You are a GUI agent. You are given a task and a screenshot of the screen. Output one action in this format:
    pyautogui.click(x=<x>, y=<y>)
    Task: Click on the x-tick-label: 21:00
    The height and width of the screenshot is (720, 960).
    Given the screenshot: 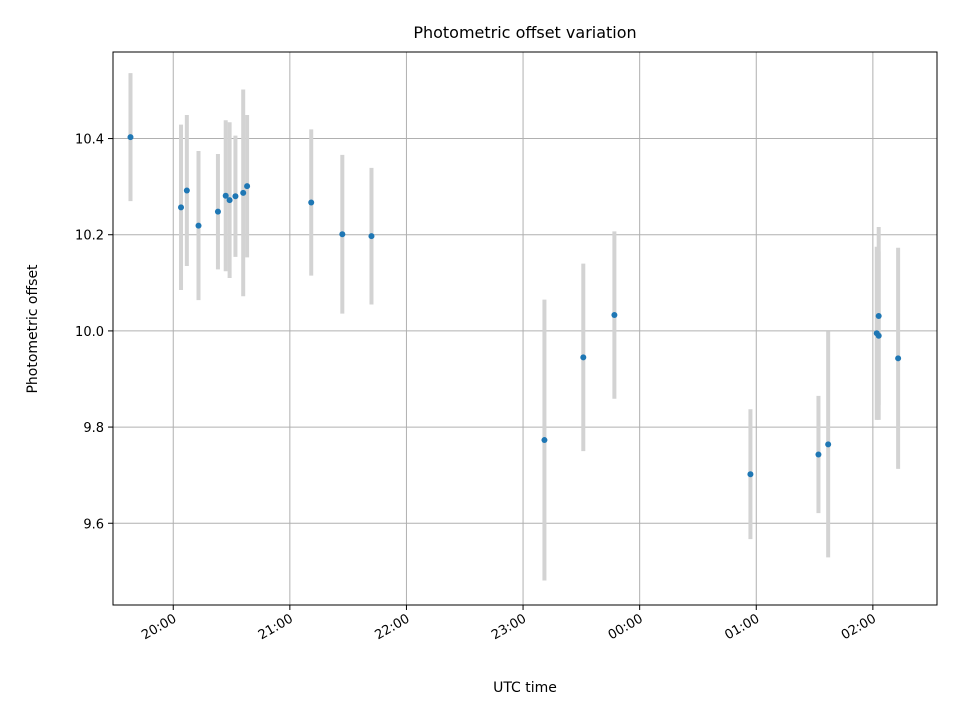 What is the action you would take?
    pyautogui.click(x=276, y=627)
    